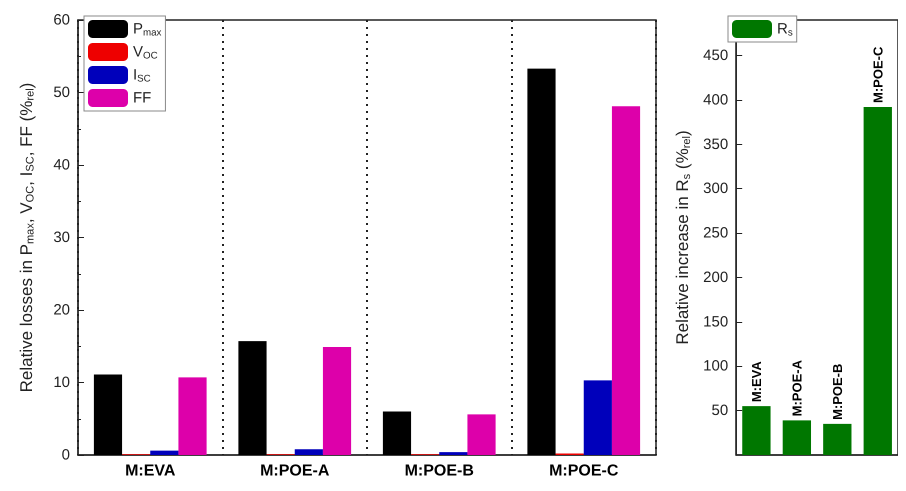  I want to click on category-label: M:EVA, so click(756, 381).